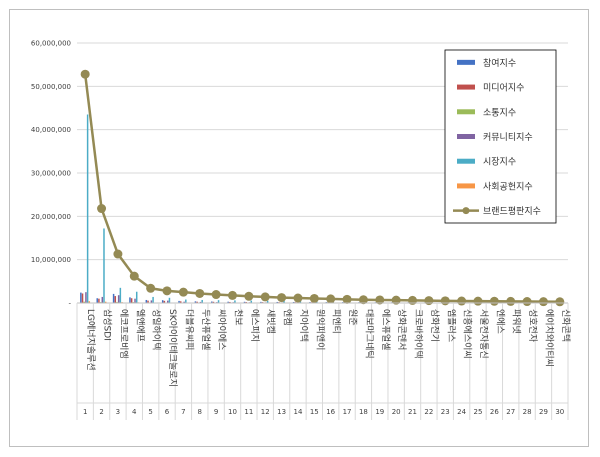 This screenshot has width=600, height=457. Describe the element at coordinates (549, 338) in the screenshot. I see `x-category-label: 에이치와이티씨` at that location.